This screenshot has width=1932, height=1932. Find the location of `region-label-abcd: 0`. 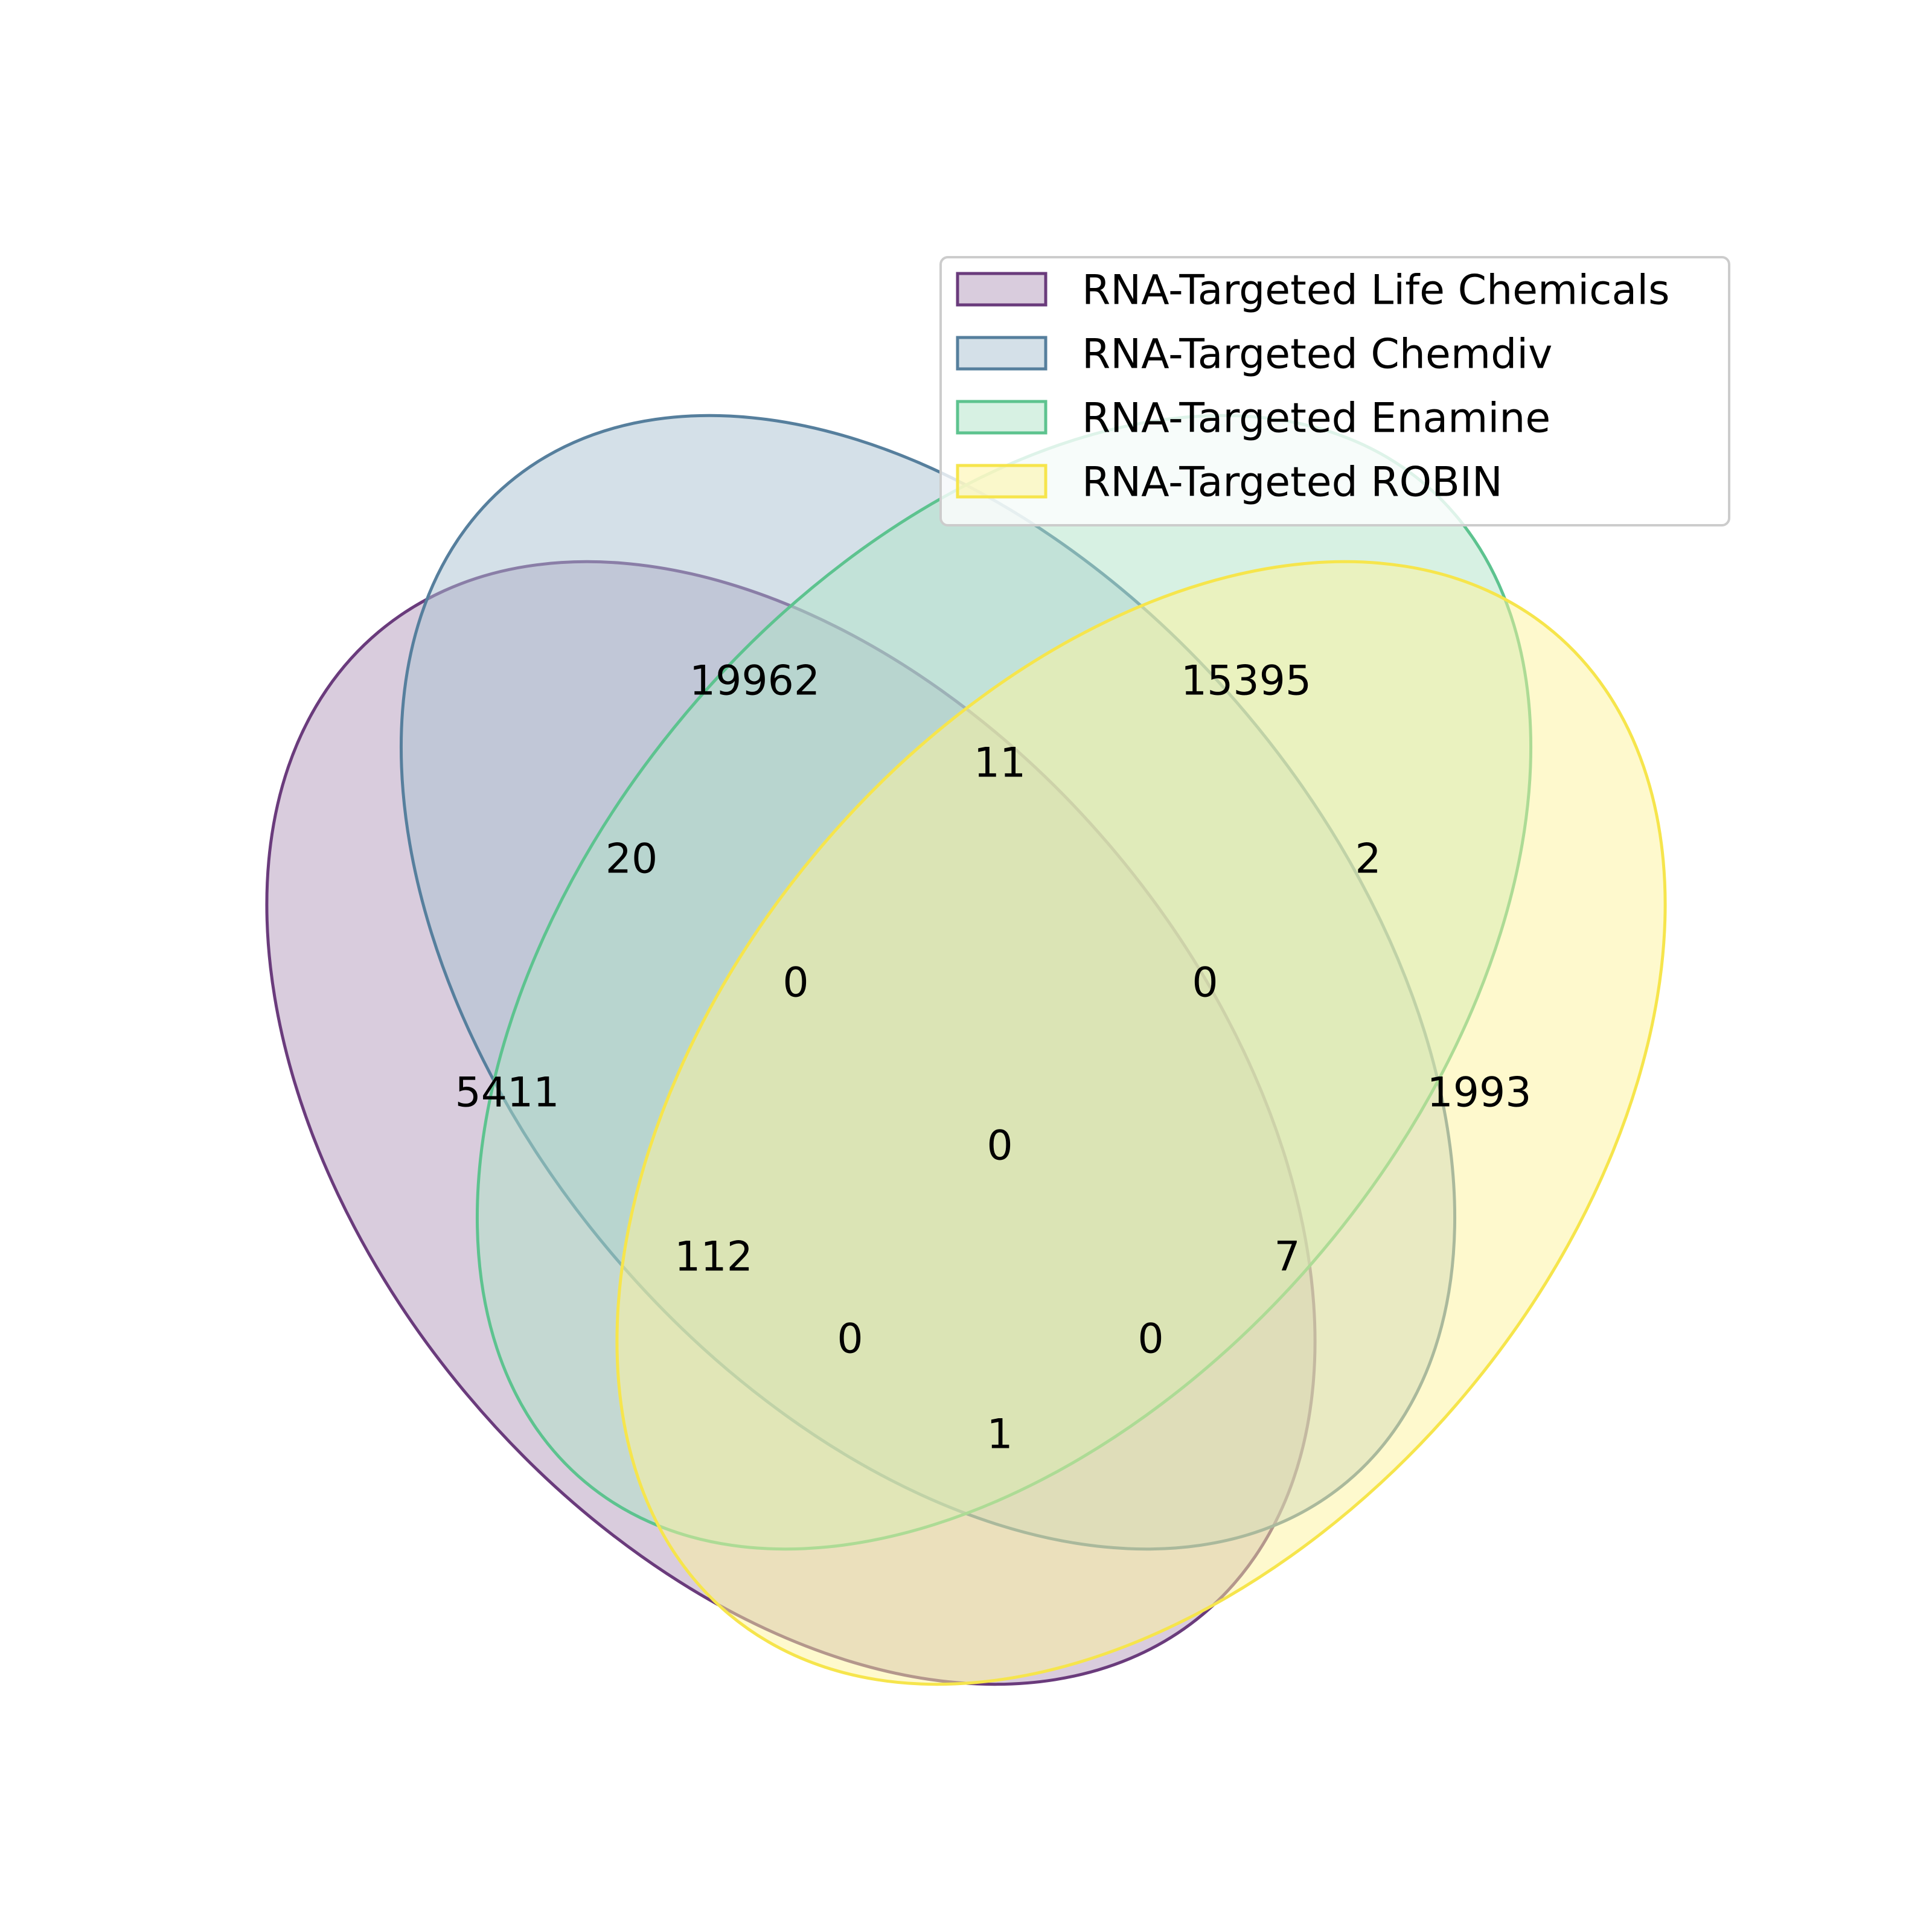

region-label-abcd: 0 is located at coordinates (1000, 1146).